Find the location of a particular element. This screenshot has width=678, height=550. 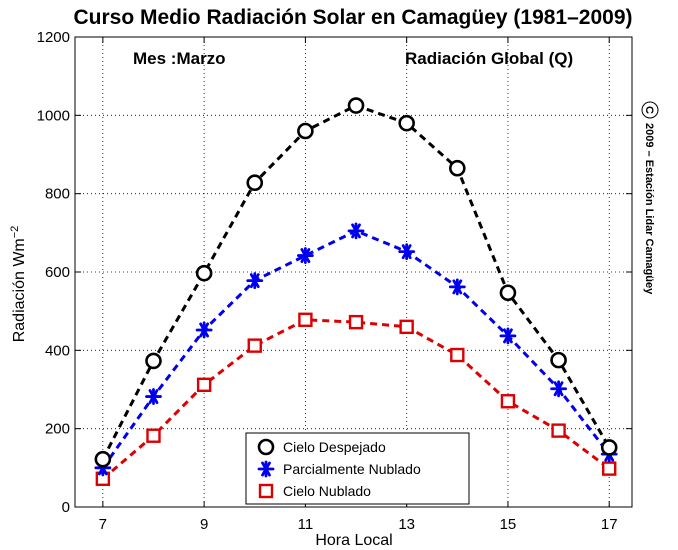

x-tick-label: 11 is located at coordinates (306, 524).